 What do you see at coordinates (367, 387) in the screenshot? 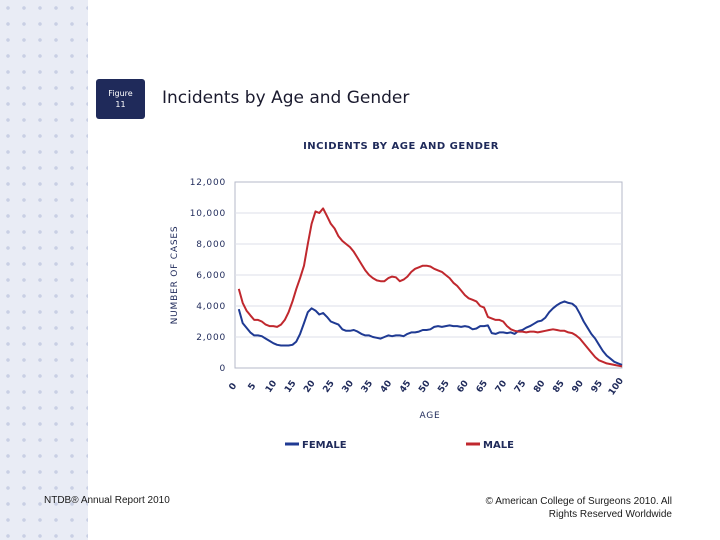
I see `x-tick-label: 35` at bounding box center [367, 387].